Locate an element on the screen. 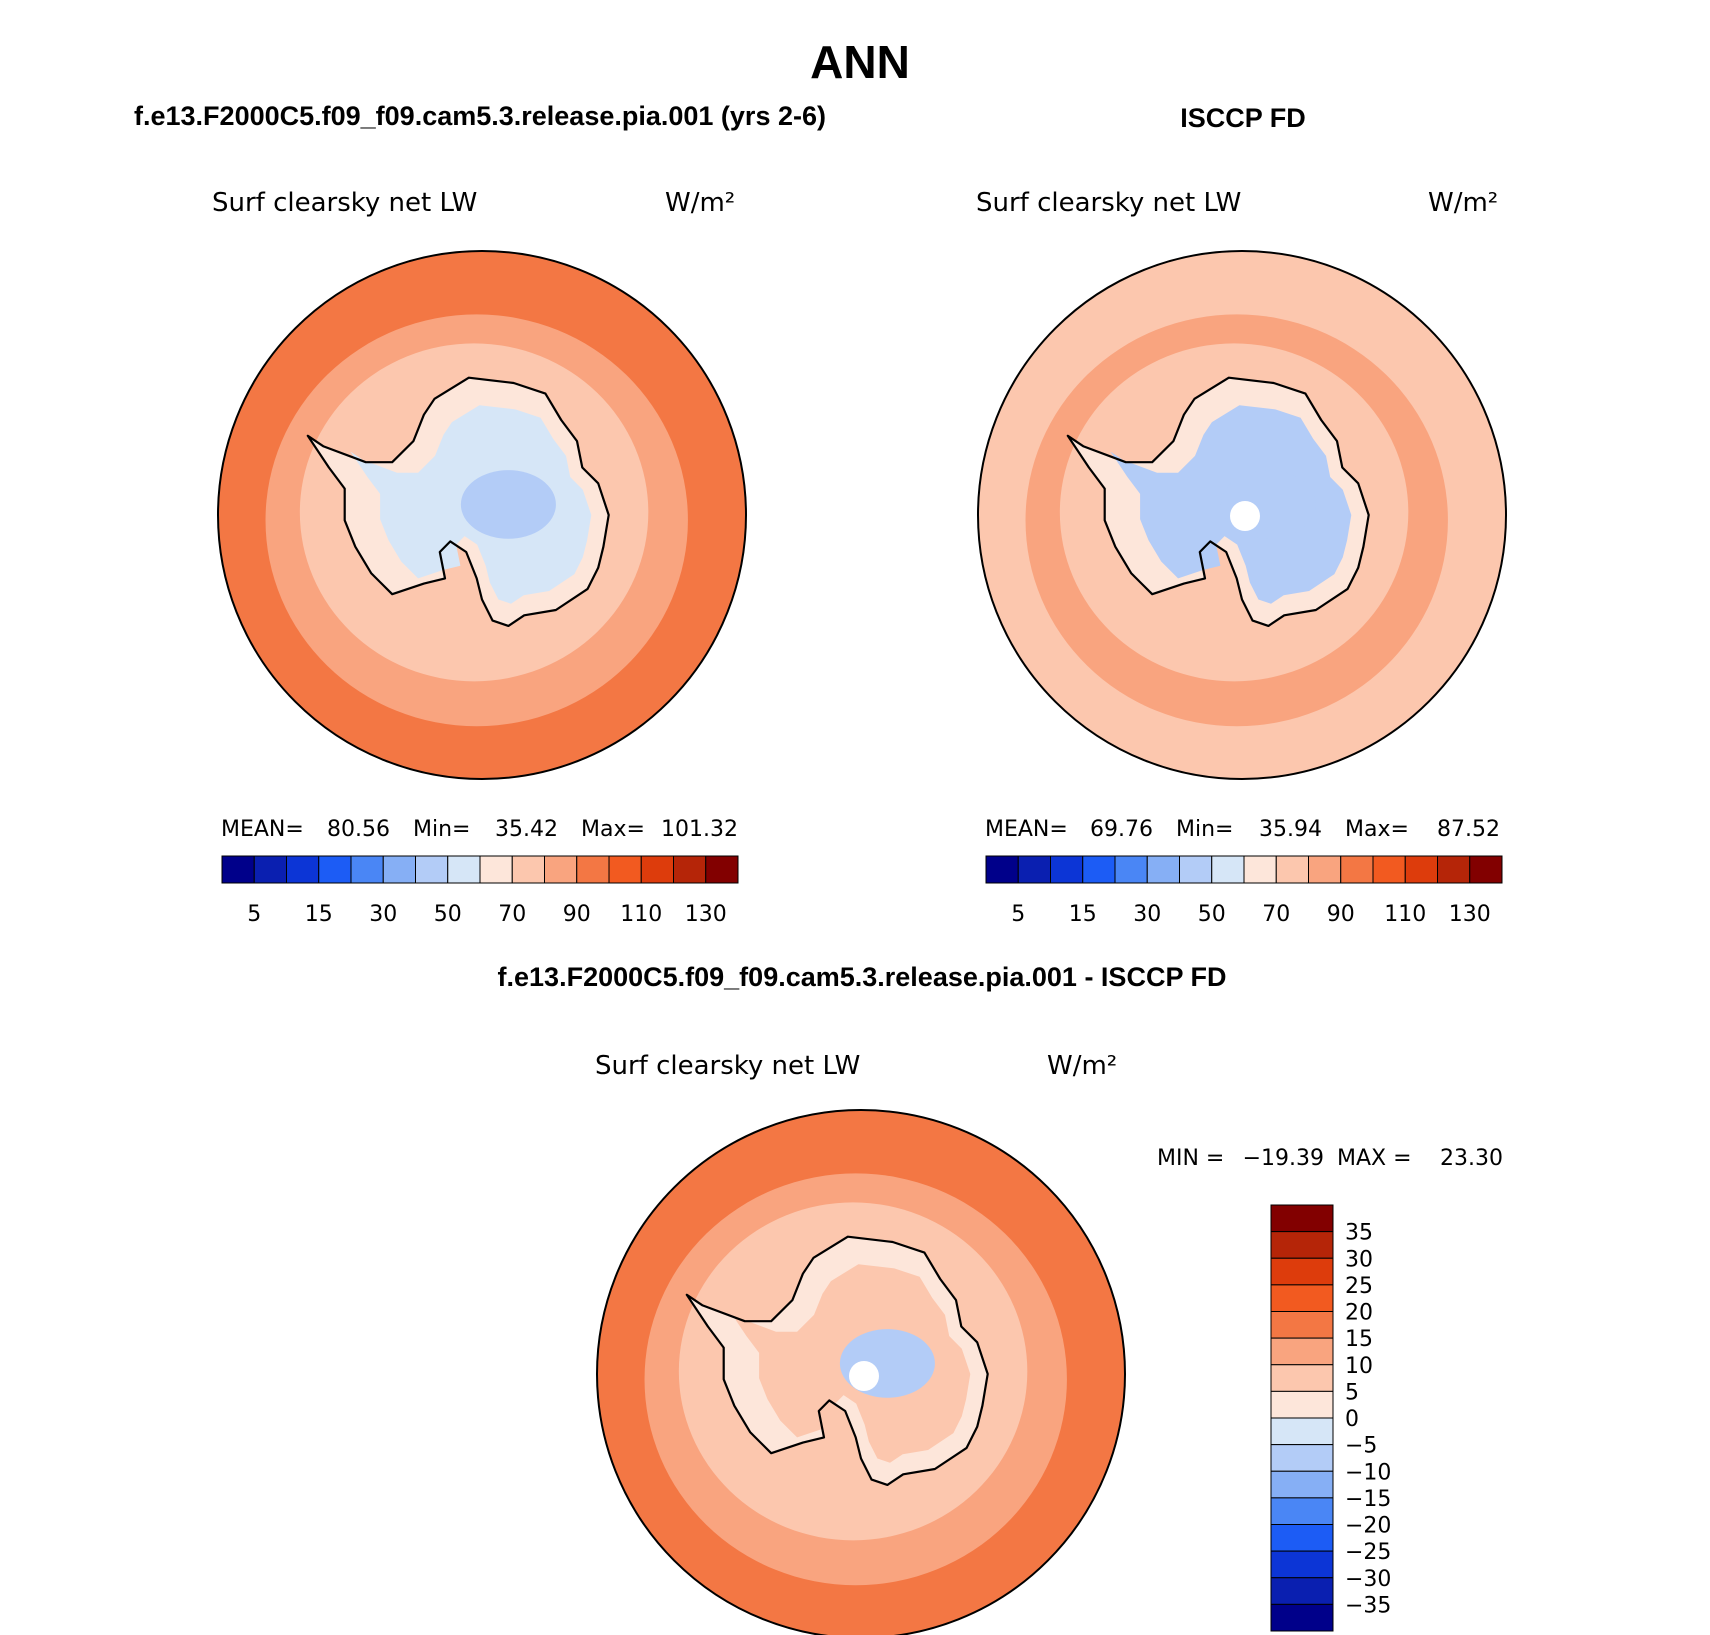 The width and height of the screenshot is (1710, 1635). panel-model-stats: MEAN= 80.56 Min= 35.42 Max= 101.32 is located at coordinates (479, 829).